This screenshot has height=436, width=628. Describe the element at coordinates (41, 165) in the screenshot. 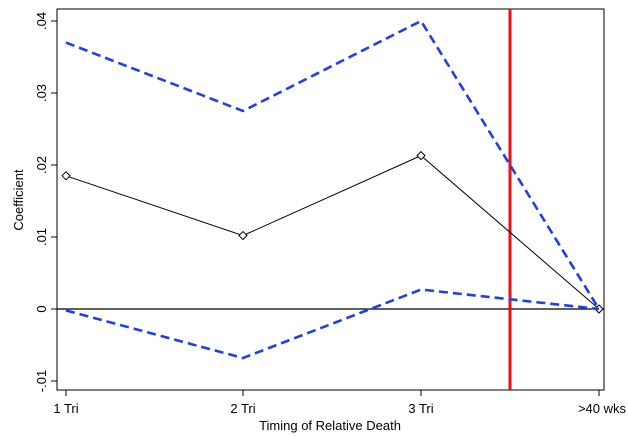

I see `y-tick-label: .02` at that location.